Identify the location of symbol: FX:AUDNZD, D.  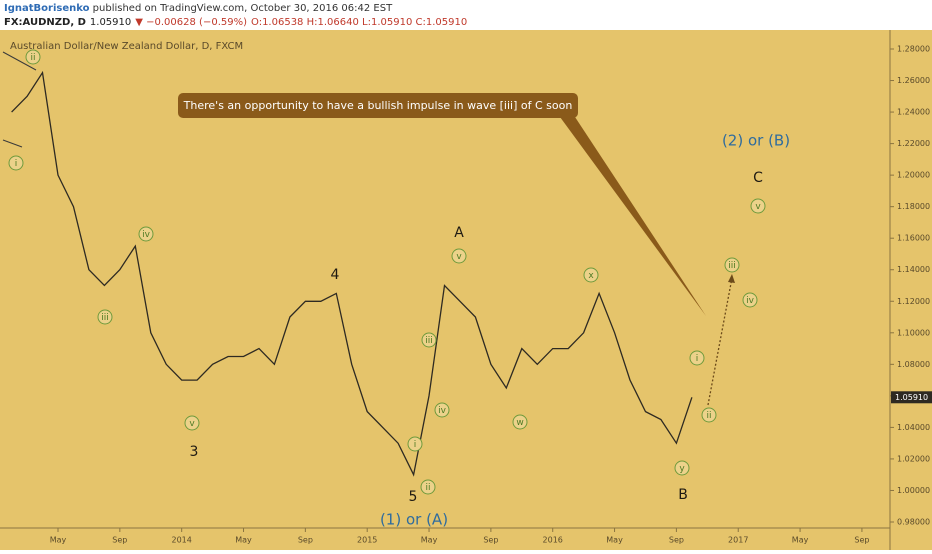
(45, 22).